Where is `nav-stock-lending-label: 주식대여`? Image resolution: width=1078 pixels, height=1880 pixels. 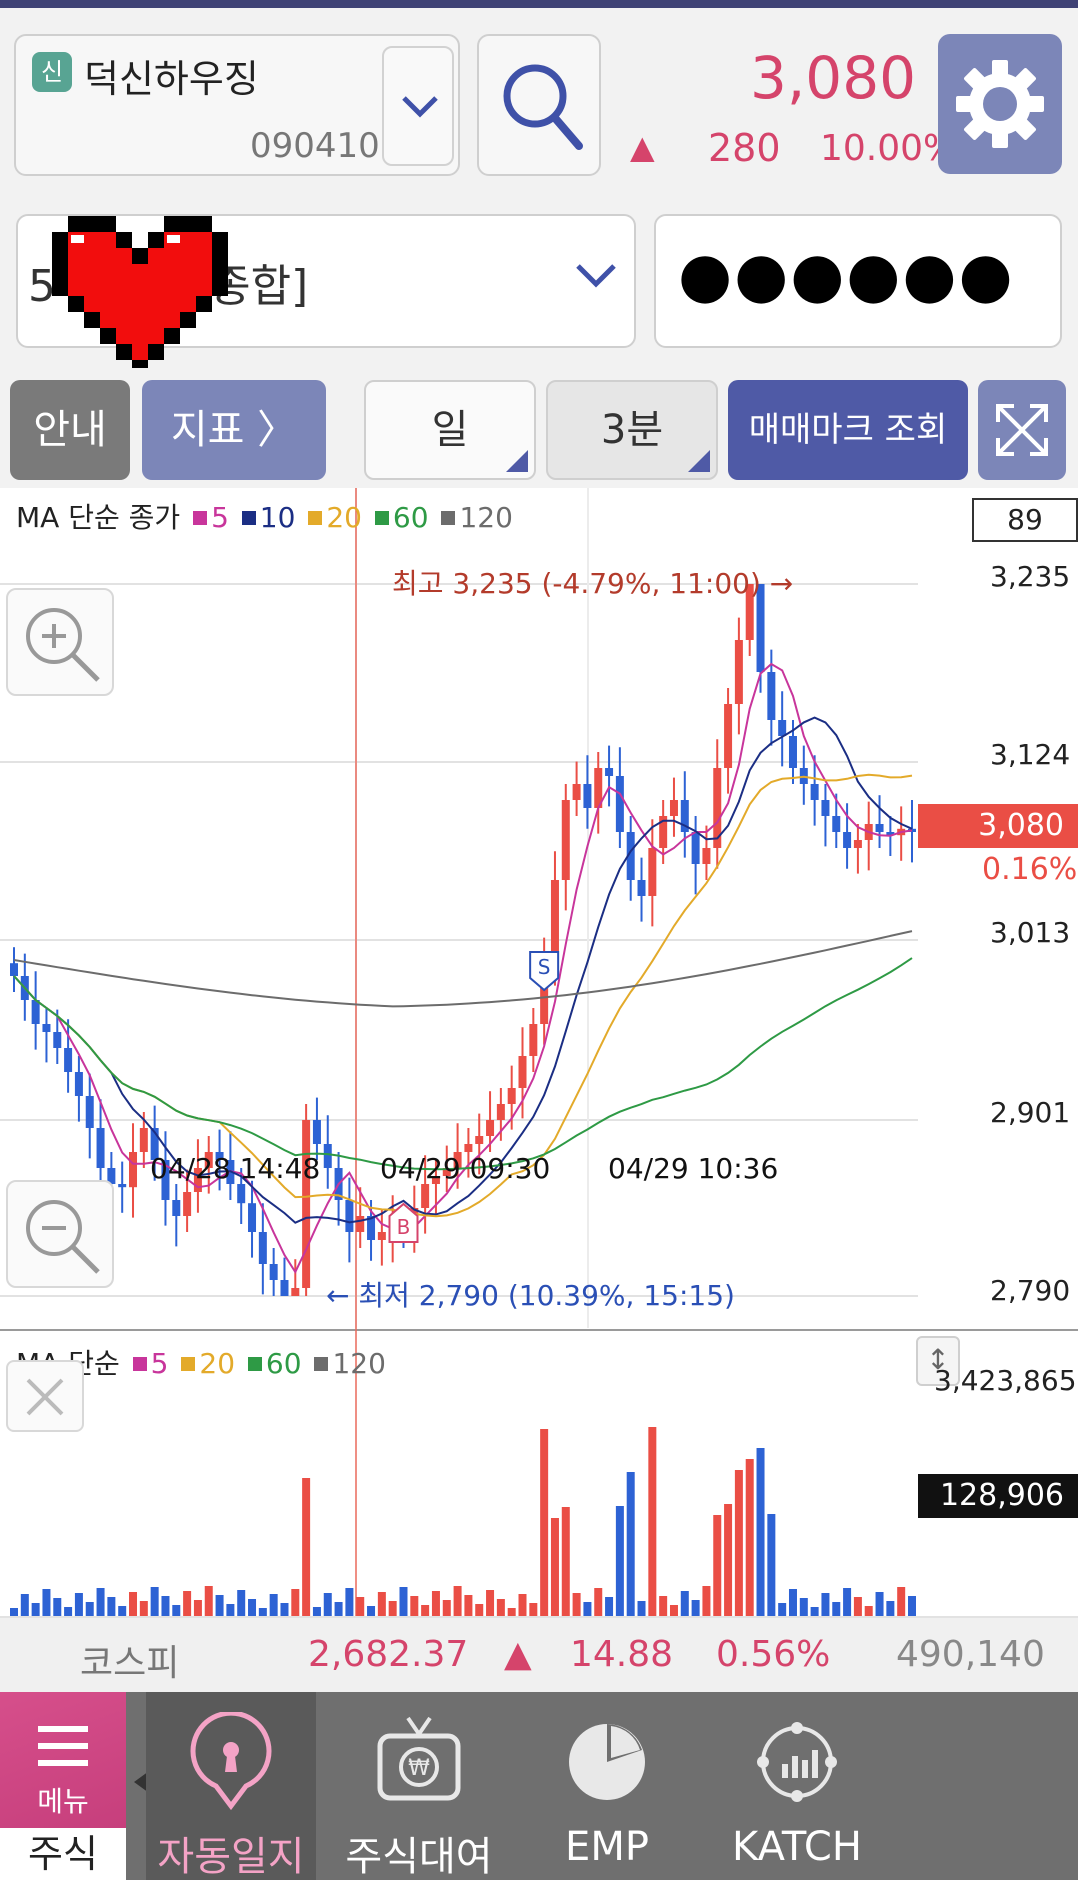 nav-stock-lending-label: 주식대여 is located at coordinates (419, 1857).